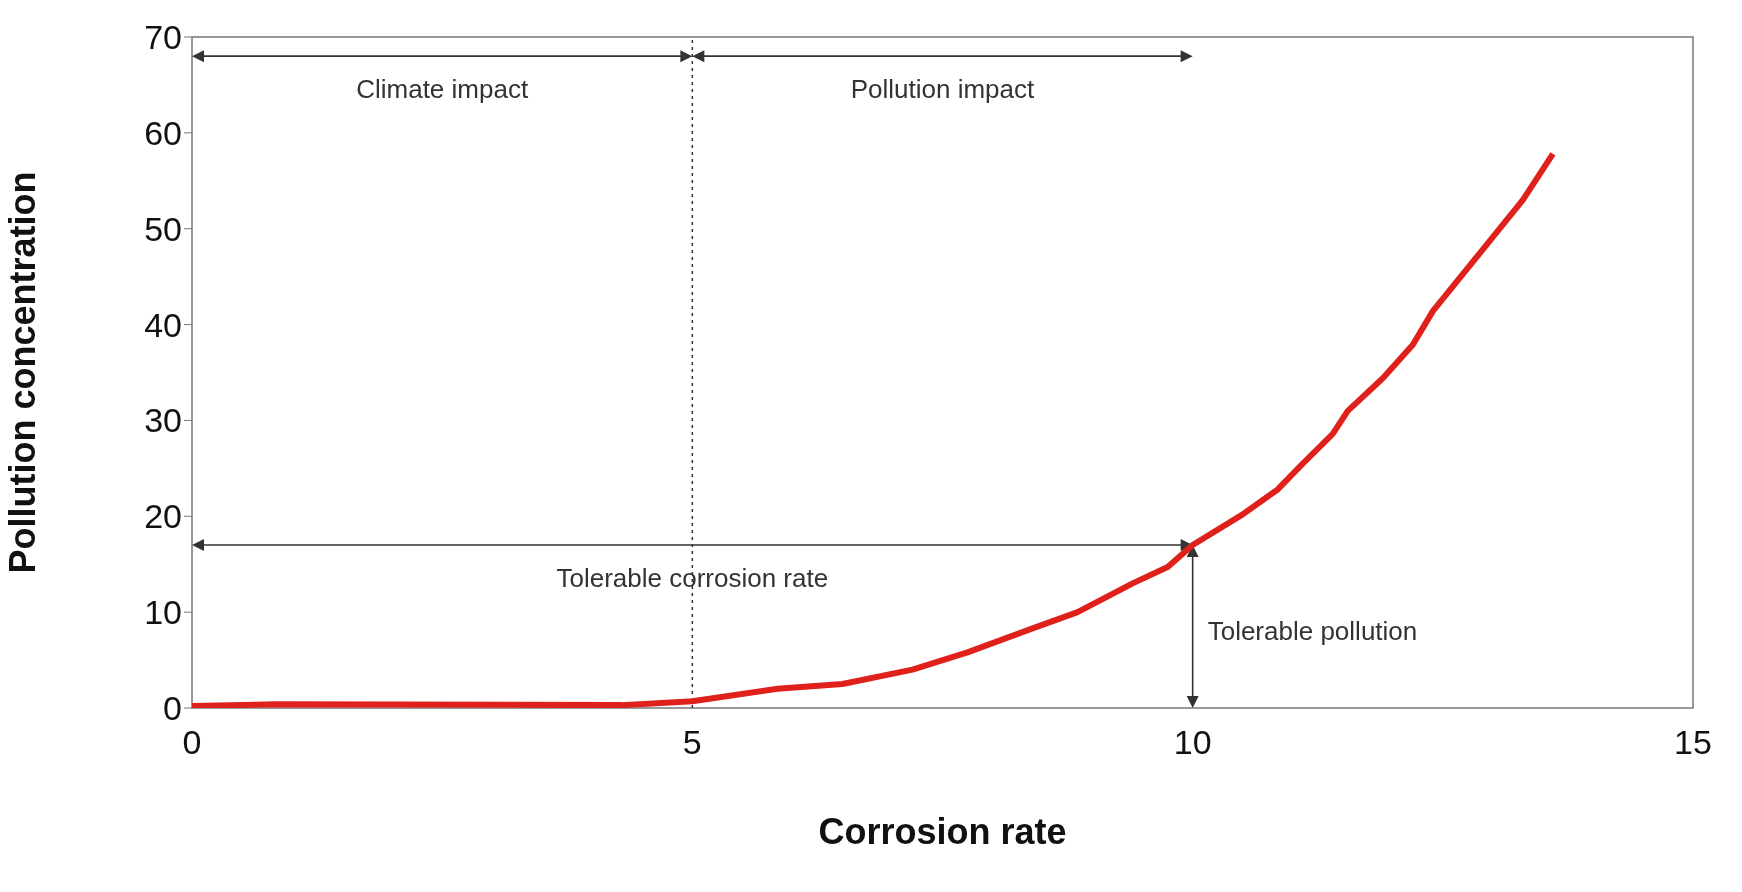 The width and height of the screenshot is (1742, 892). Describe the element at coordinates (163, 228) in the screenshot. I see `y-tick-label: 50` at that location.